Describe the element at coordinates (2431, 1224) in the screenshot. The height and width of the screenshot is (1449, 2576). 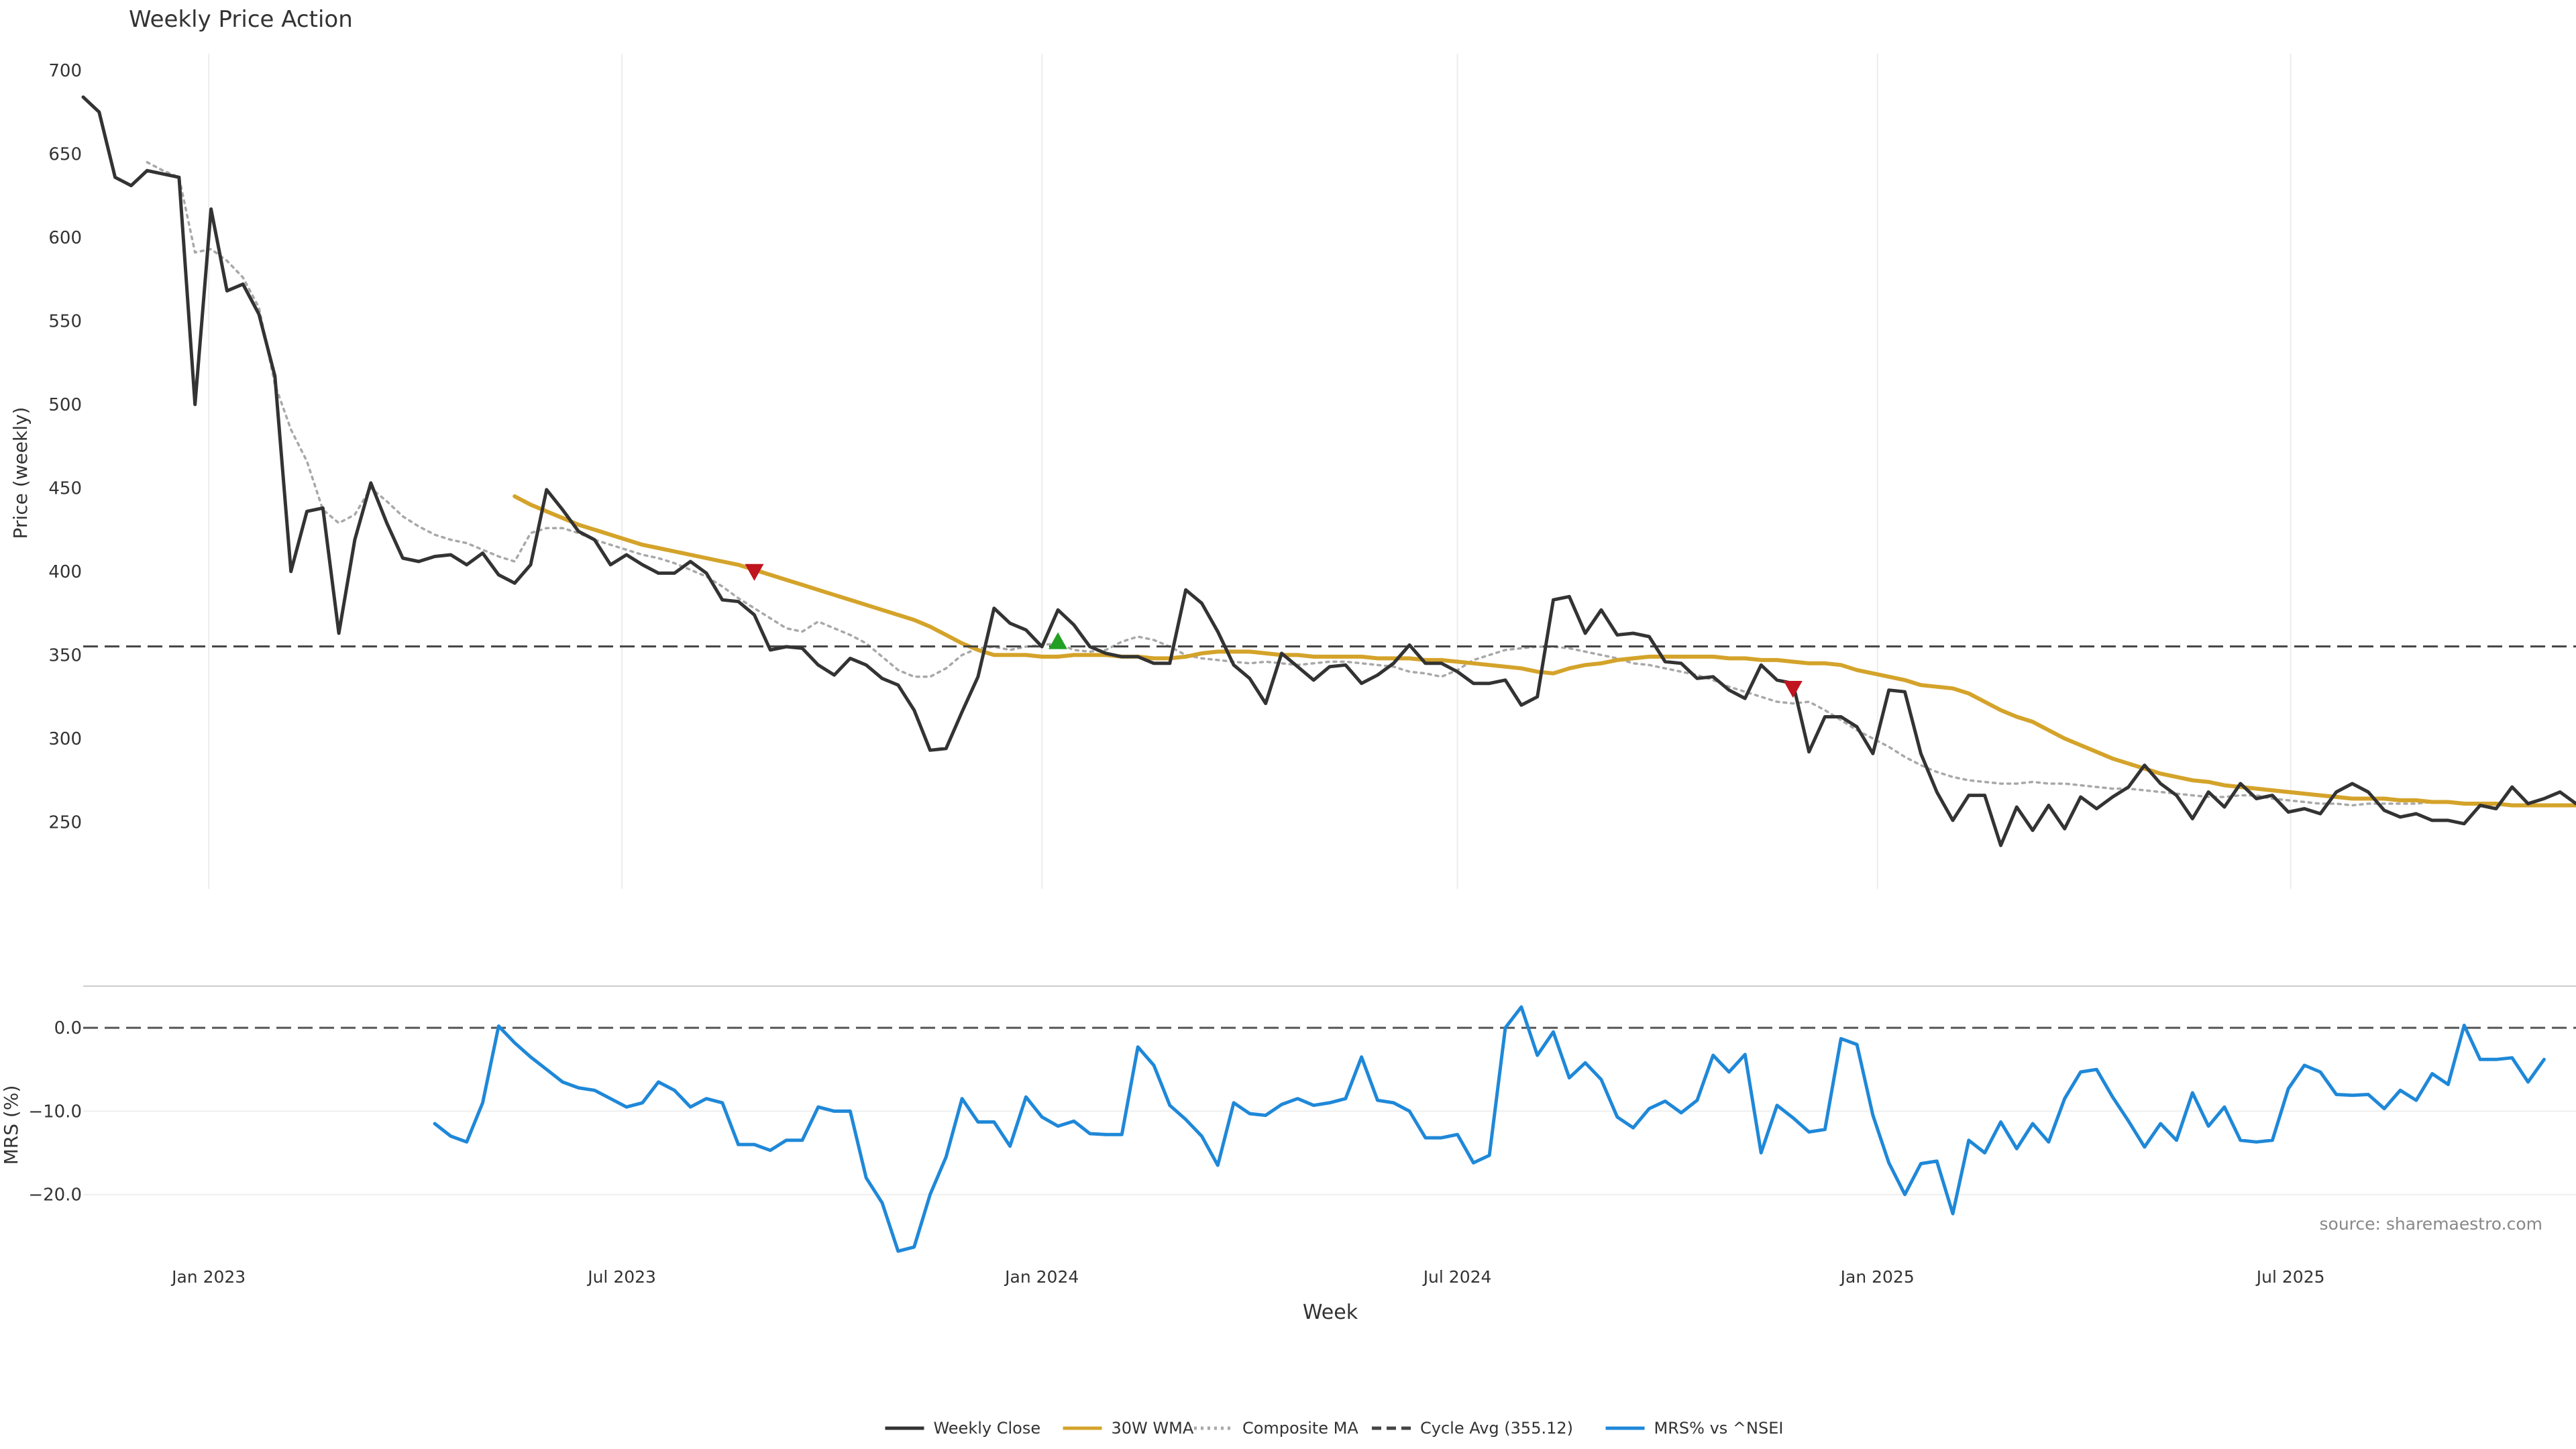
I see `source-annotation: source: sharemaestro.com` at that location.